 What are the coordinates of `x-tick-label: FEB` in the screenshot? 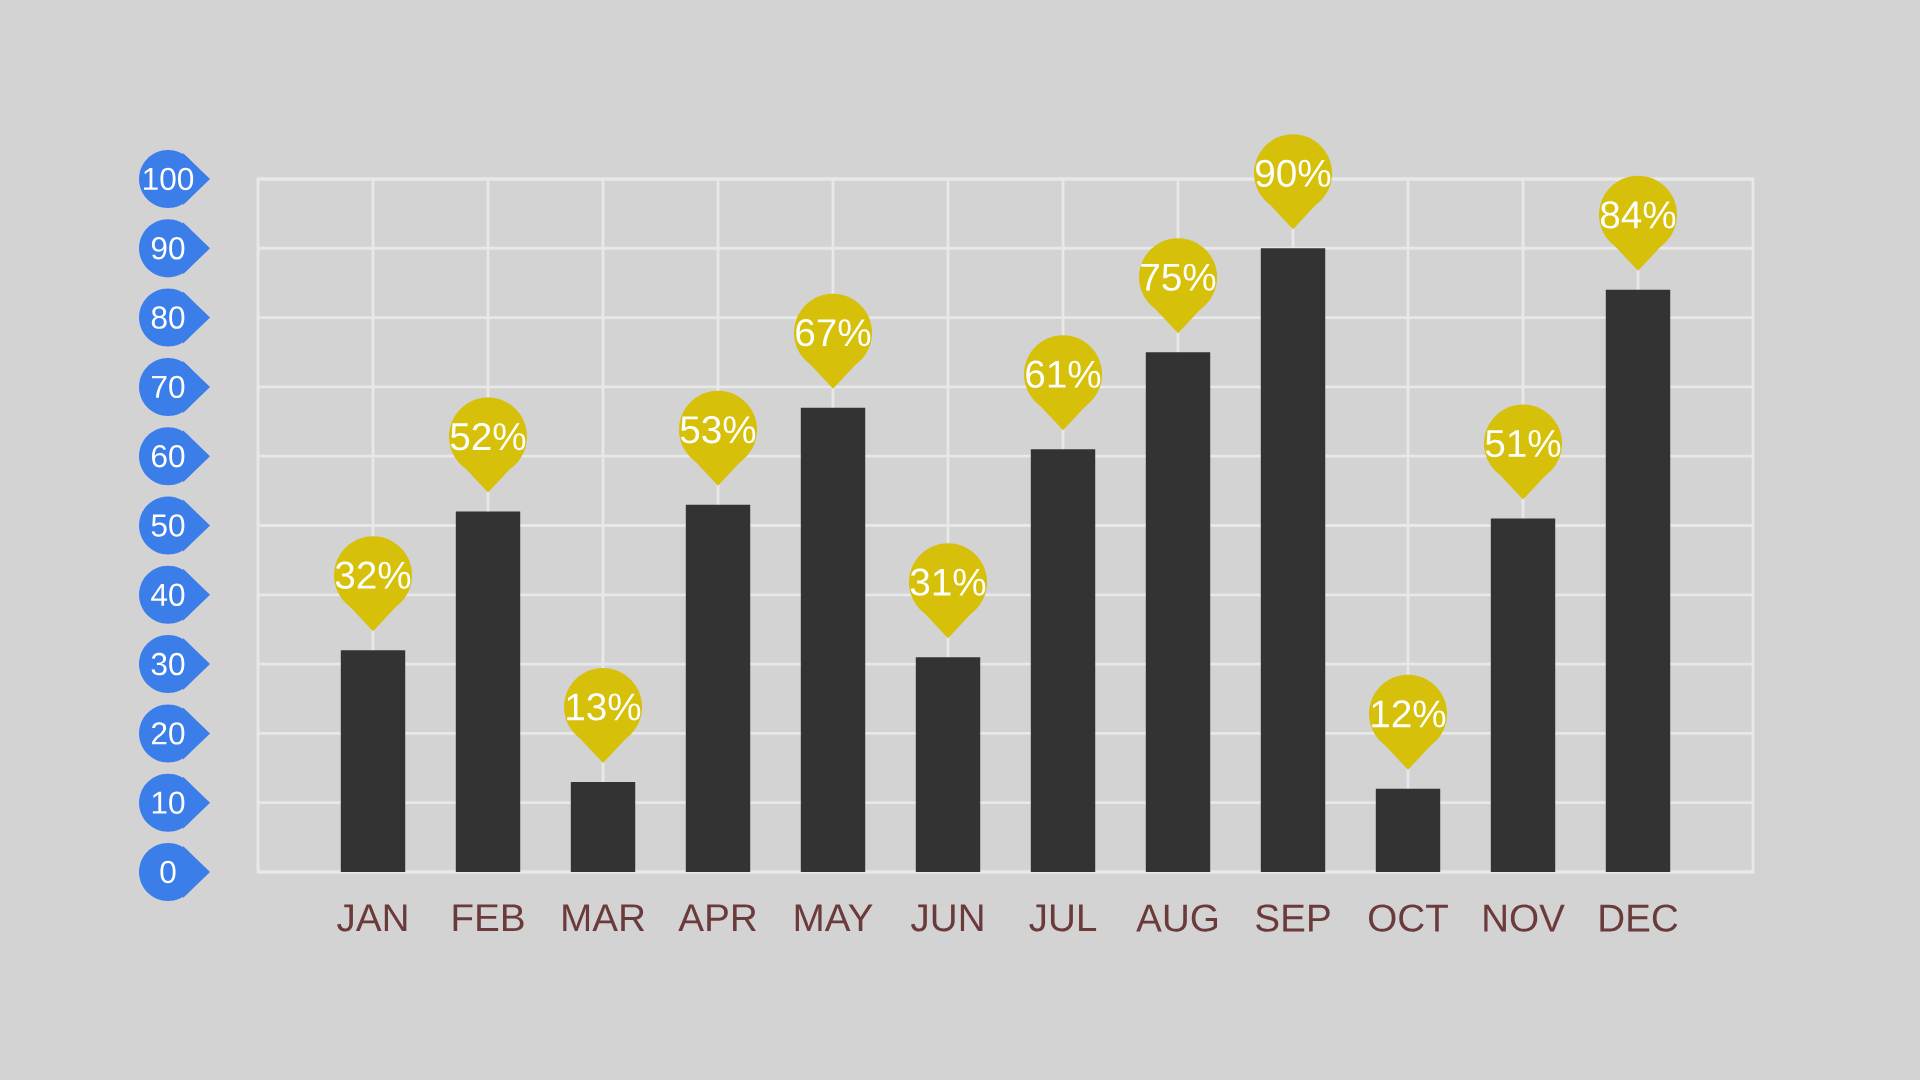 It's located at (488, 917).